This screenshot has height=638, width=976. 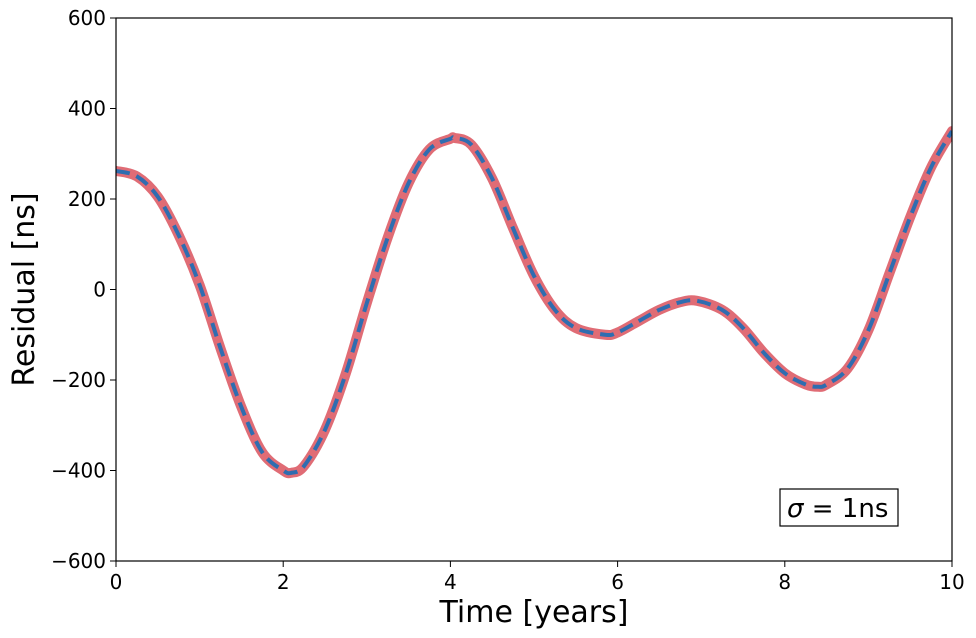 What do you see at coordinates (617, 582) in the screenshot?
I see `x-tick-label: 6` at bounding box center [617, 582].